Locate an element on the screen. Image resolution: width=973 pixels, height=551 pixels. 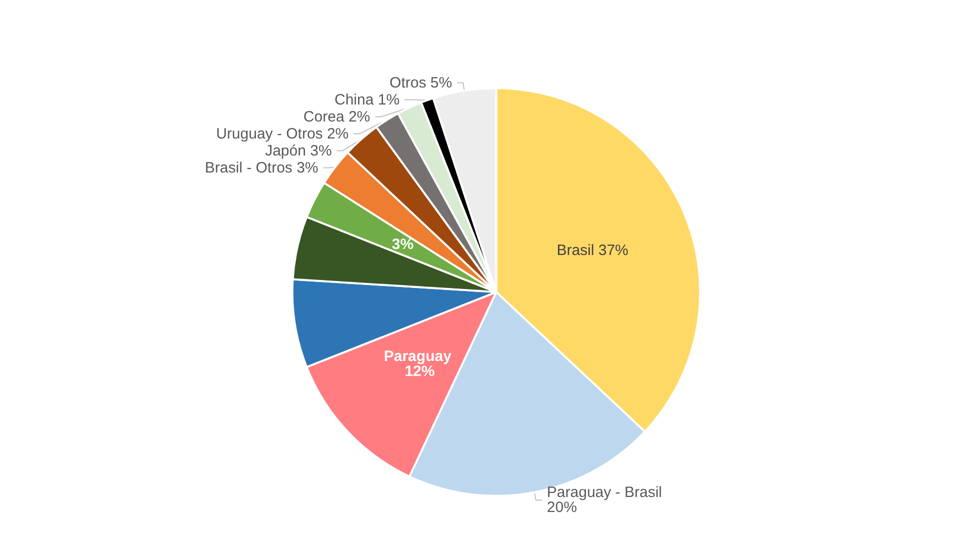
slice-label: Otros 5% is located at coordinates (421, 83).